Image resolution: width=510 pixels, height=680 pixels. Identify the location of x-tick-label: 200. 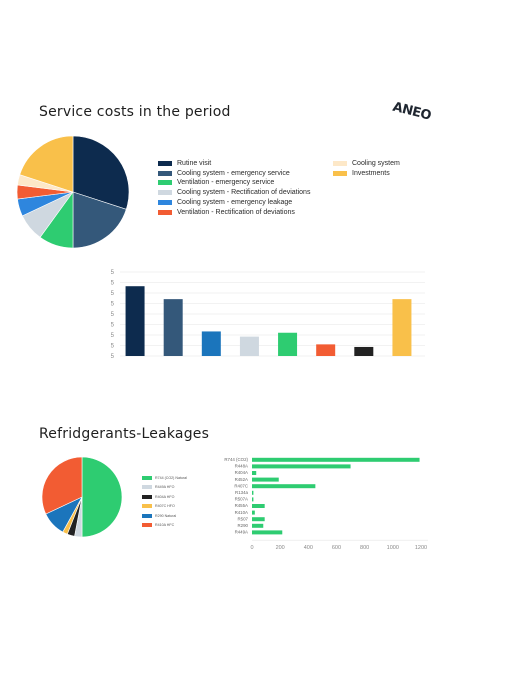
(280, 548).